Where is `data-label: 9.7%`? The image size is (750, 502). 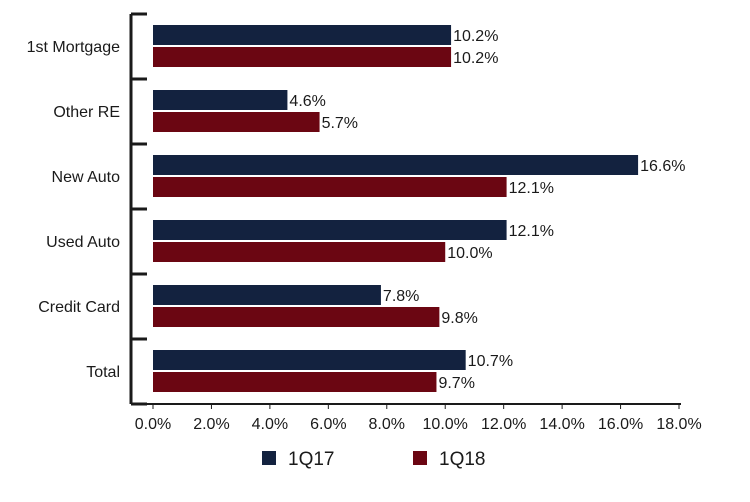 data-label: 9.7% is located at coordinates (456, 383).